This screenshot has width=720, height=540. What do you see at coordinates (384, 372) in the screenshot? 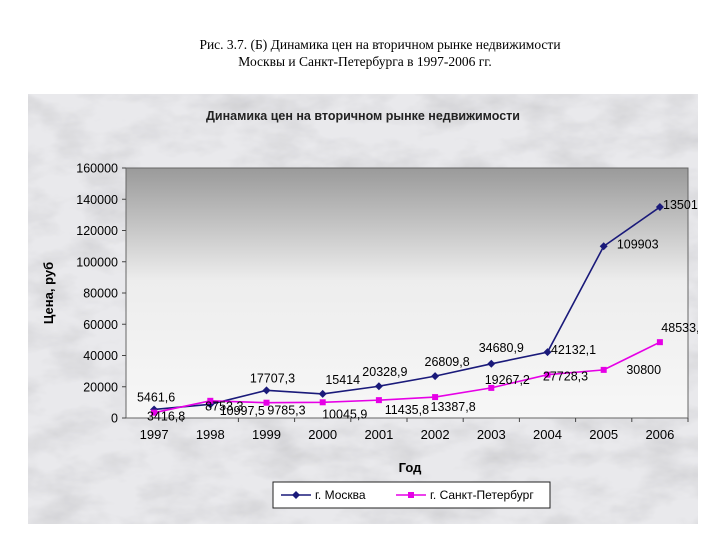
I see `data-label-moscow: 20328,9` at bounding box center [384, 372].